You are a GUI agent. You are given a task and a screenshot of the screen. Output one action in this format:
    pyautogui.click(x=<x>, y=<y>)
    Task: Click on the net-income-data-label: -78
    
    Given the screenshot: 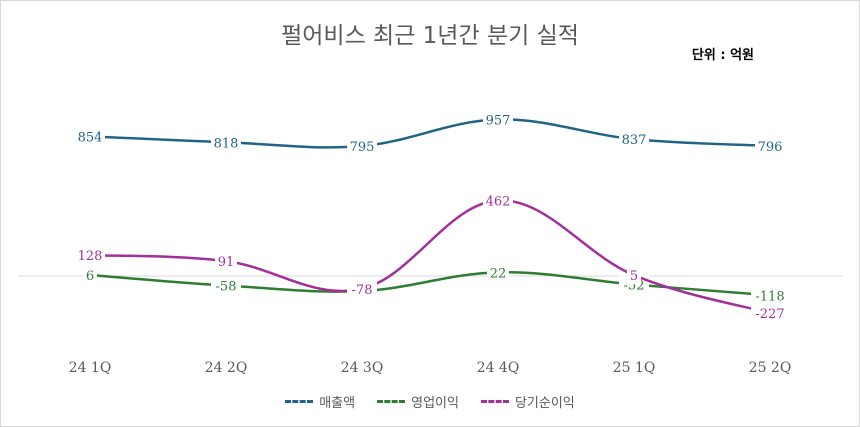 What is the action you would take?
    pyautogui.click(x=362, y=290)
    